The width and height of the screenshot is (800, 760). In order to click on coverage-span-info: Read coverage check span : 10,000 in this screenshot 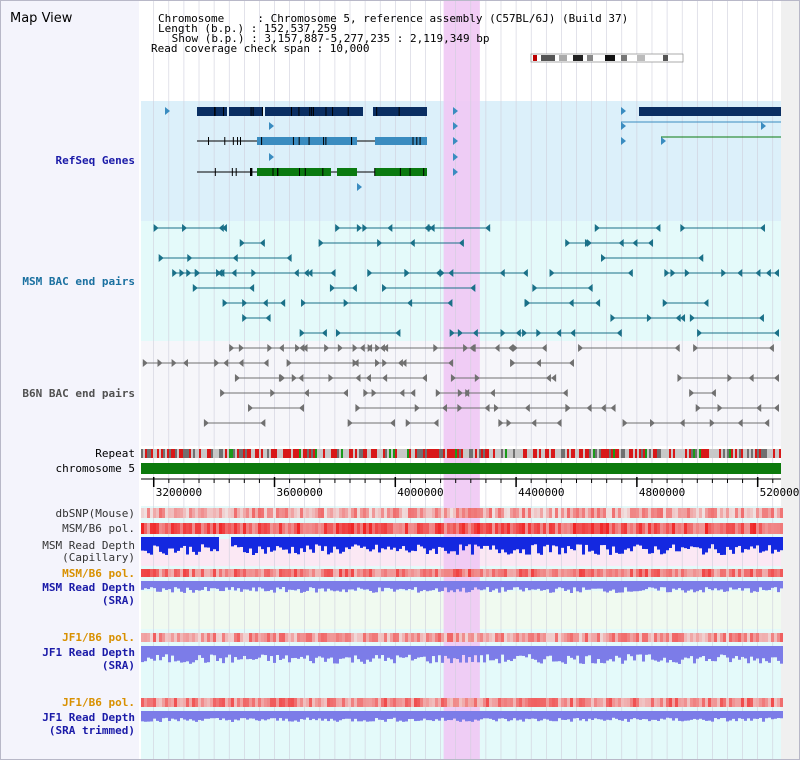, I will do `click(260, 48)`.